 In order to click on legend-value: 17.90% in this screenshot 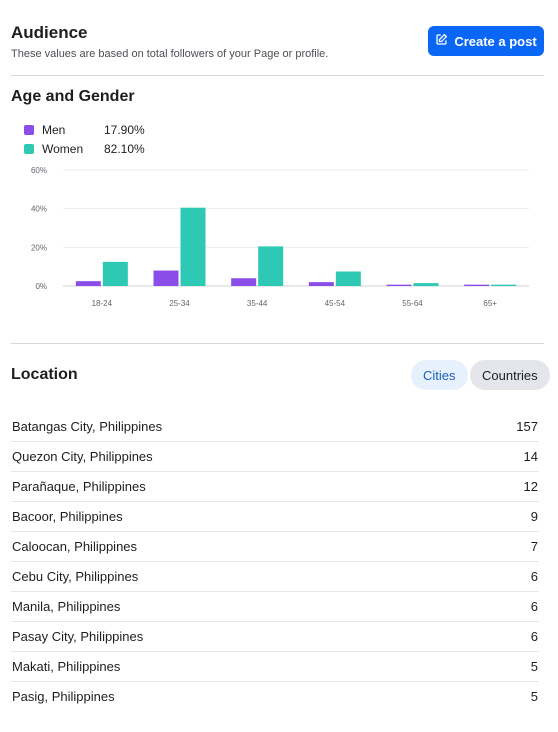, I will do `click(124, 129)`.